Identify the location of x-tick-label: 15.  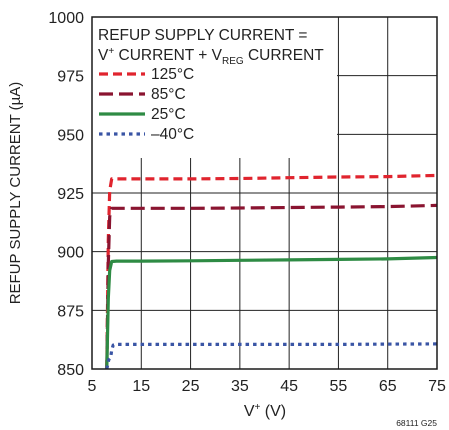
(141, 386).